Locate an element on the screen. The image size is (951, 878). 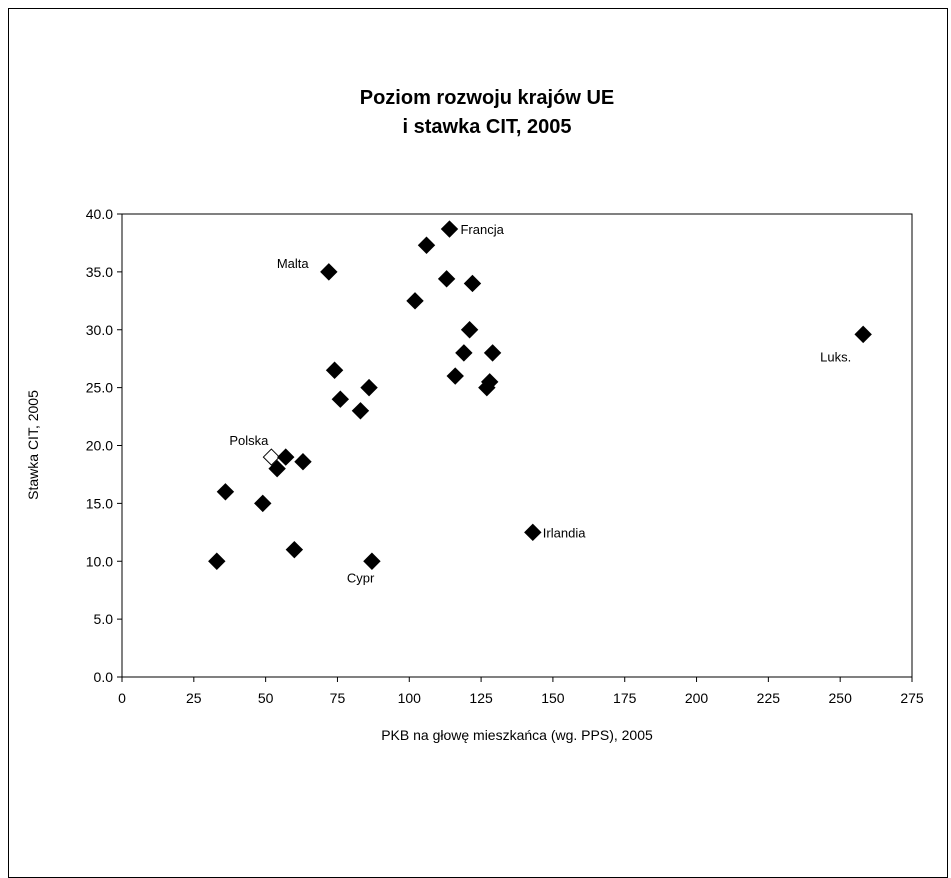
chart-title-line-1: Poziom rozwoju krajów UE is located at coordinates (487, 98).